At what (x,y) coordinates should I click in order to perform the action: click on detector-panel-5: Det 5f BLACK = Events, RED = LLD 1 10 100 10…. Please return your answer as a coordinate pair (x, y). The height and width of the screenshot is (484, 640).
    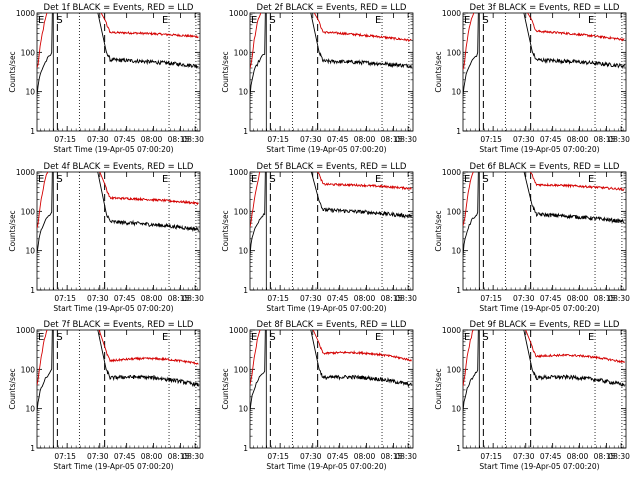
    Looking at the image, I should click on (319, 237).